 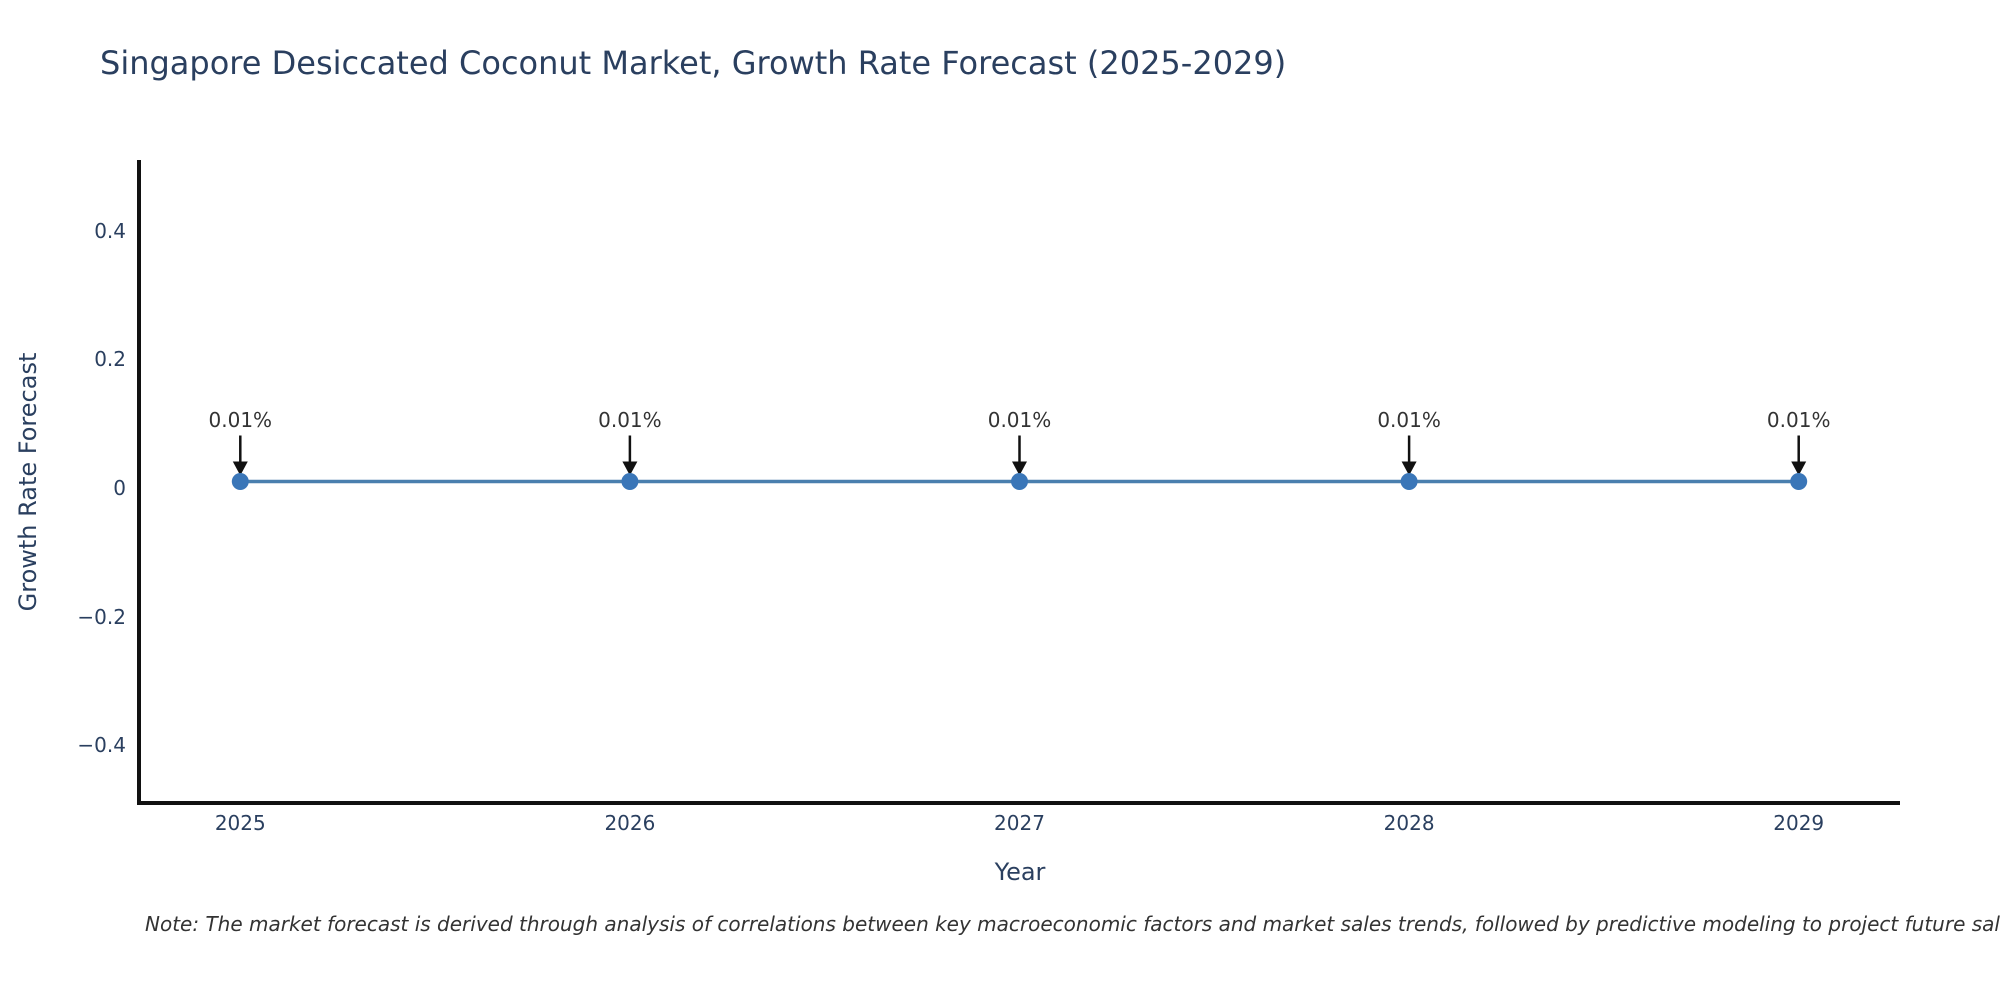 What do you see at coordinates (1409, 823) in the screenshot?
I see `x-tick-label: 2028` at bounding box center [1409, 823].